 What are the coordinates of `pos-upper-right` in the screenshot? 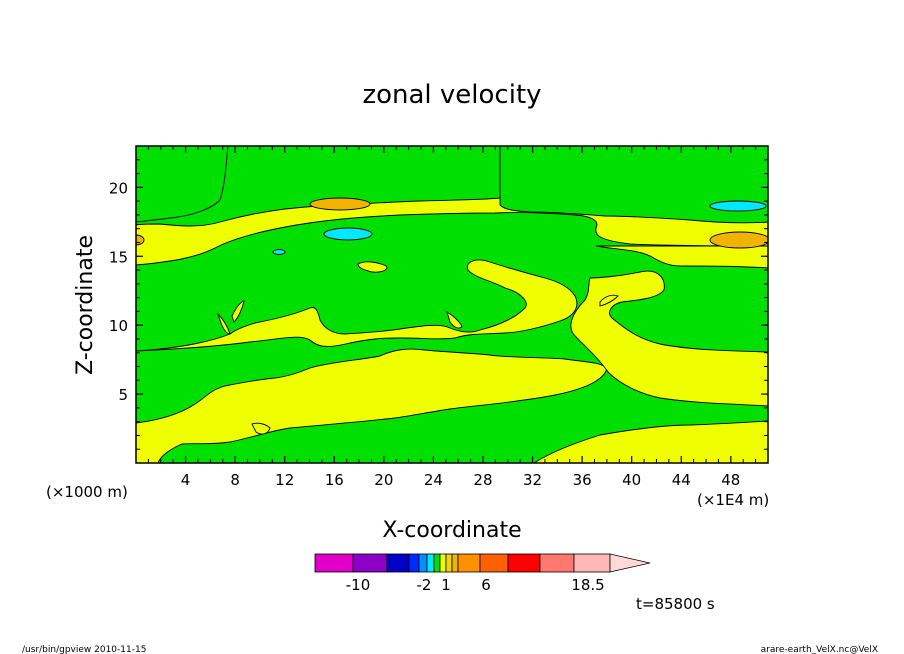 It's located at (681, 257).